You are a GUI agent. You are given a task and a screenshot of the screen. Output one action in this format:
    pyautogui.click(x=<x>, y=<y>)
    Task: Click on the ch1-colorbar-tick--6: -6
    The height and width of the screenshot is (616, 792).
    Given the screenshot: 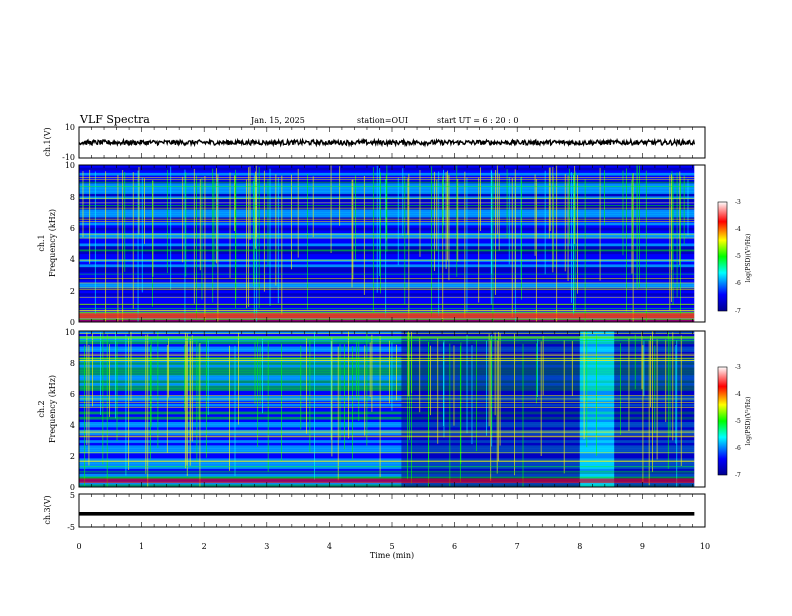 What is the action you would take?
    pyautogui.click(x=738, y=283)
    